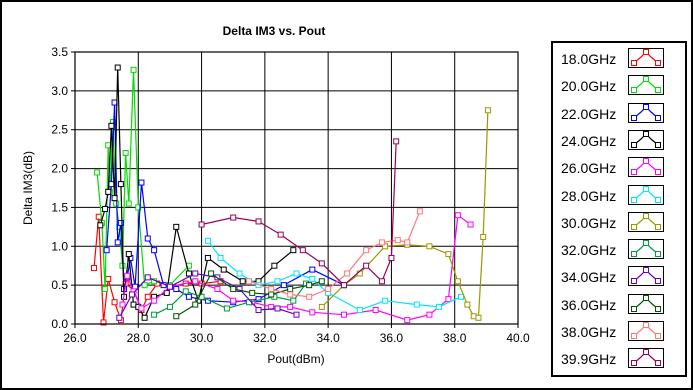 Image resolution: width=693 pixels, height=390 pixels. Describe the element at coordinates (59, 207) in the screenshot. I see `y-tick-label: 1.5` at that location.